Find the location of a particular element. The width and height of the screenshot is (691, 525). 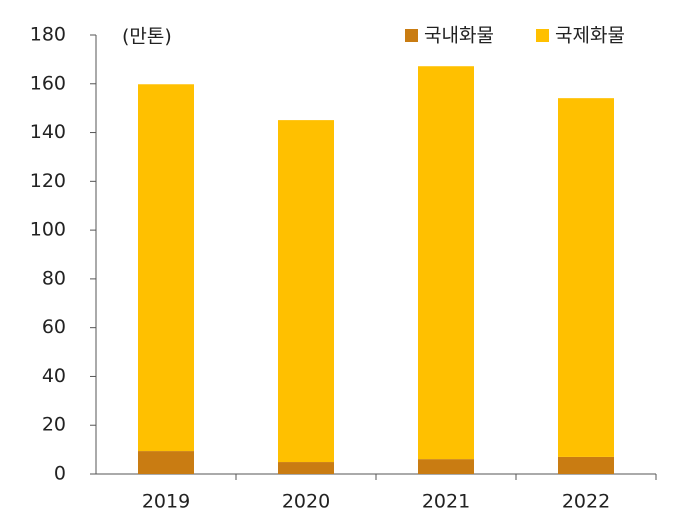

y-tick-label: 100 is located at coordinates (48, 230).